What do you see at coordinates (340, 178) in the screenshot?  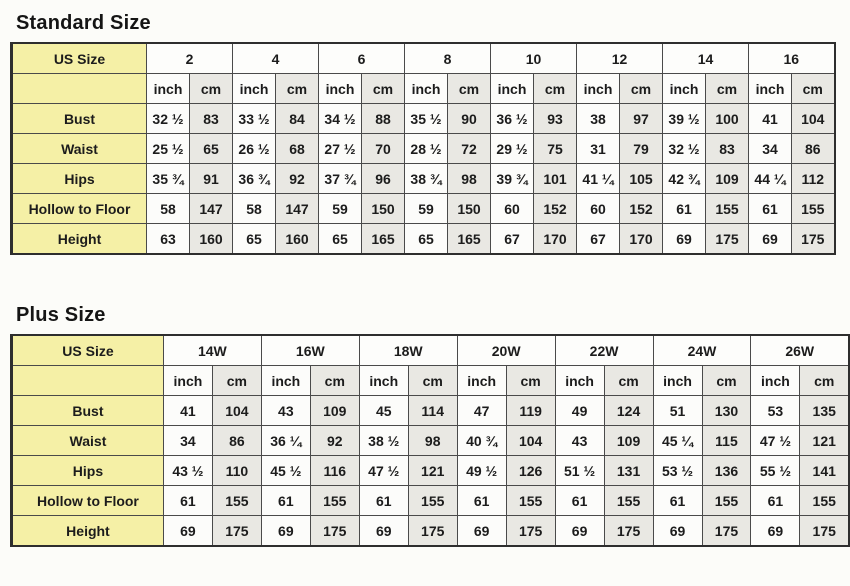 I see `value-inch-cell: 37 ¾` at bounding box center [340, 178].